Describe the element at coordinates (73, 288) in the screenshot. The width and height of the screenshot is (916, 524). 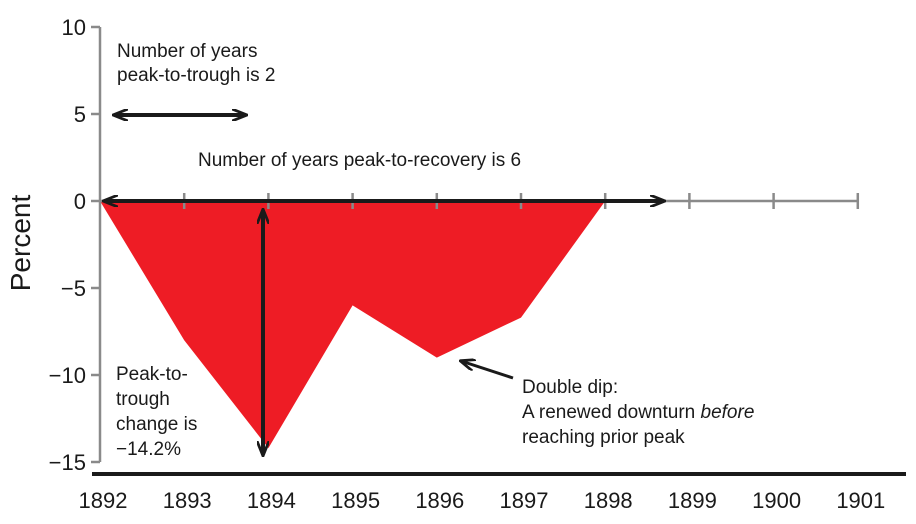
I see `y-tick-label: −5` at that location.